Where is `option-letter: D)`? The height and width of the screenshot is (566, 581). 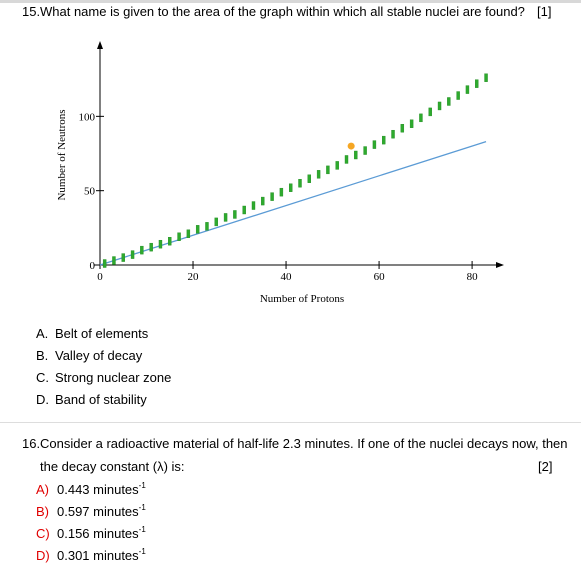
option-letter: D) is located at coordinates (43, 555).